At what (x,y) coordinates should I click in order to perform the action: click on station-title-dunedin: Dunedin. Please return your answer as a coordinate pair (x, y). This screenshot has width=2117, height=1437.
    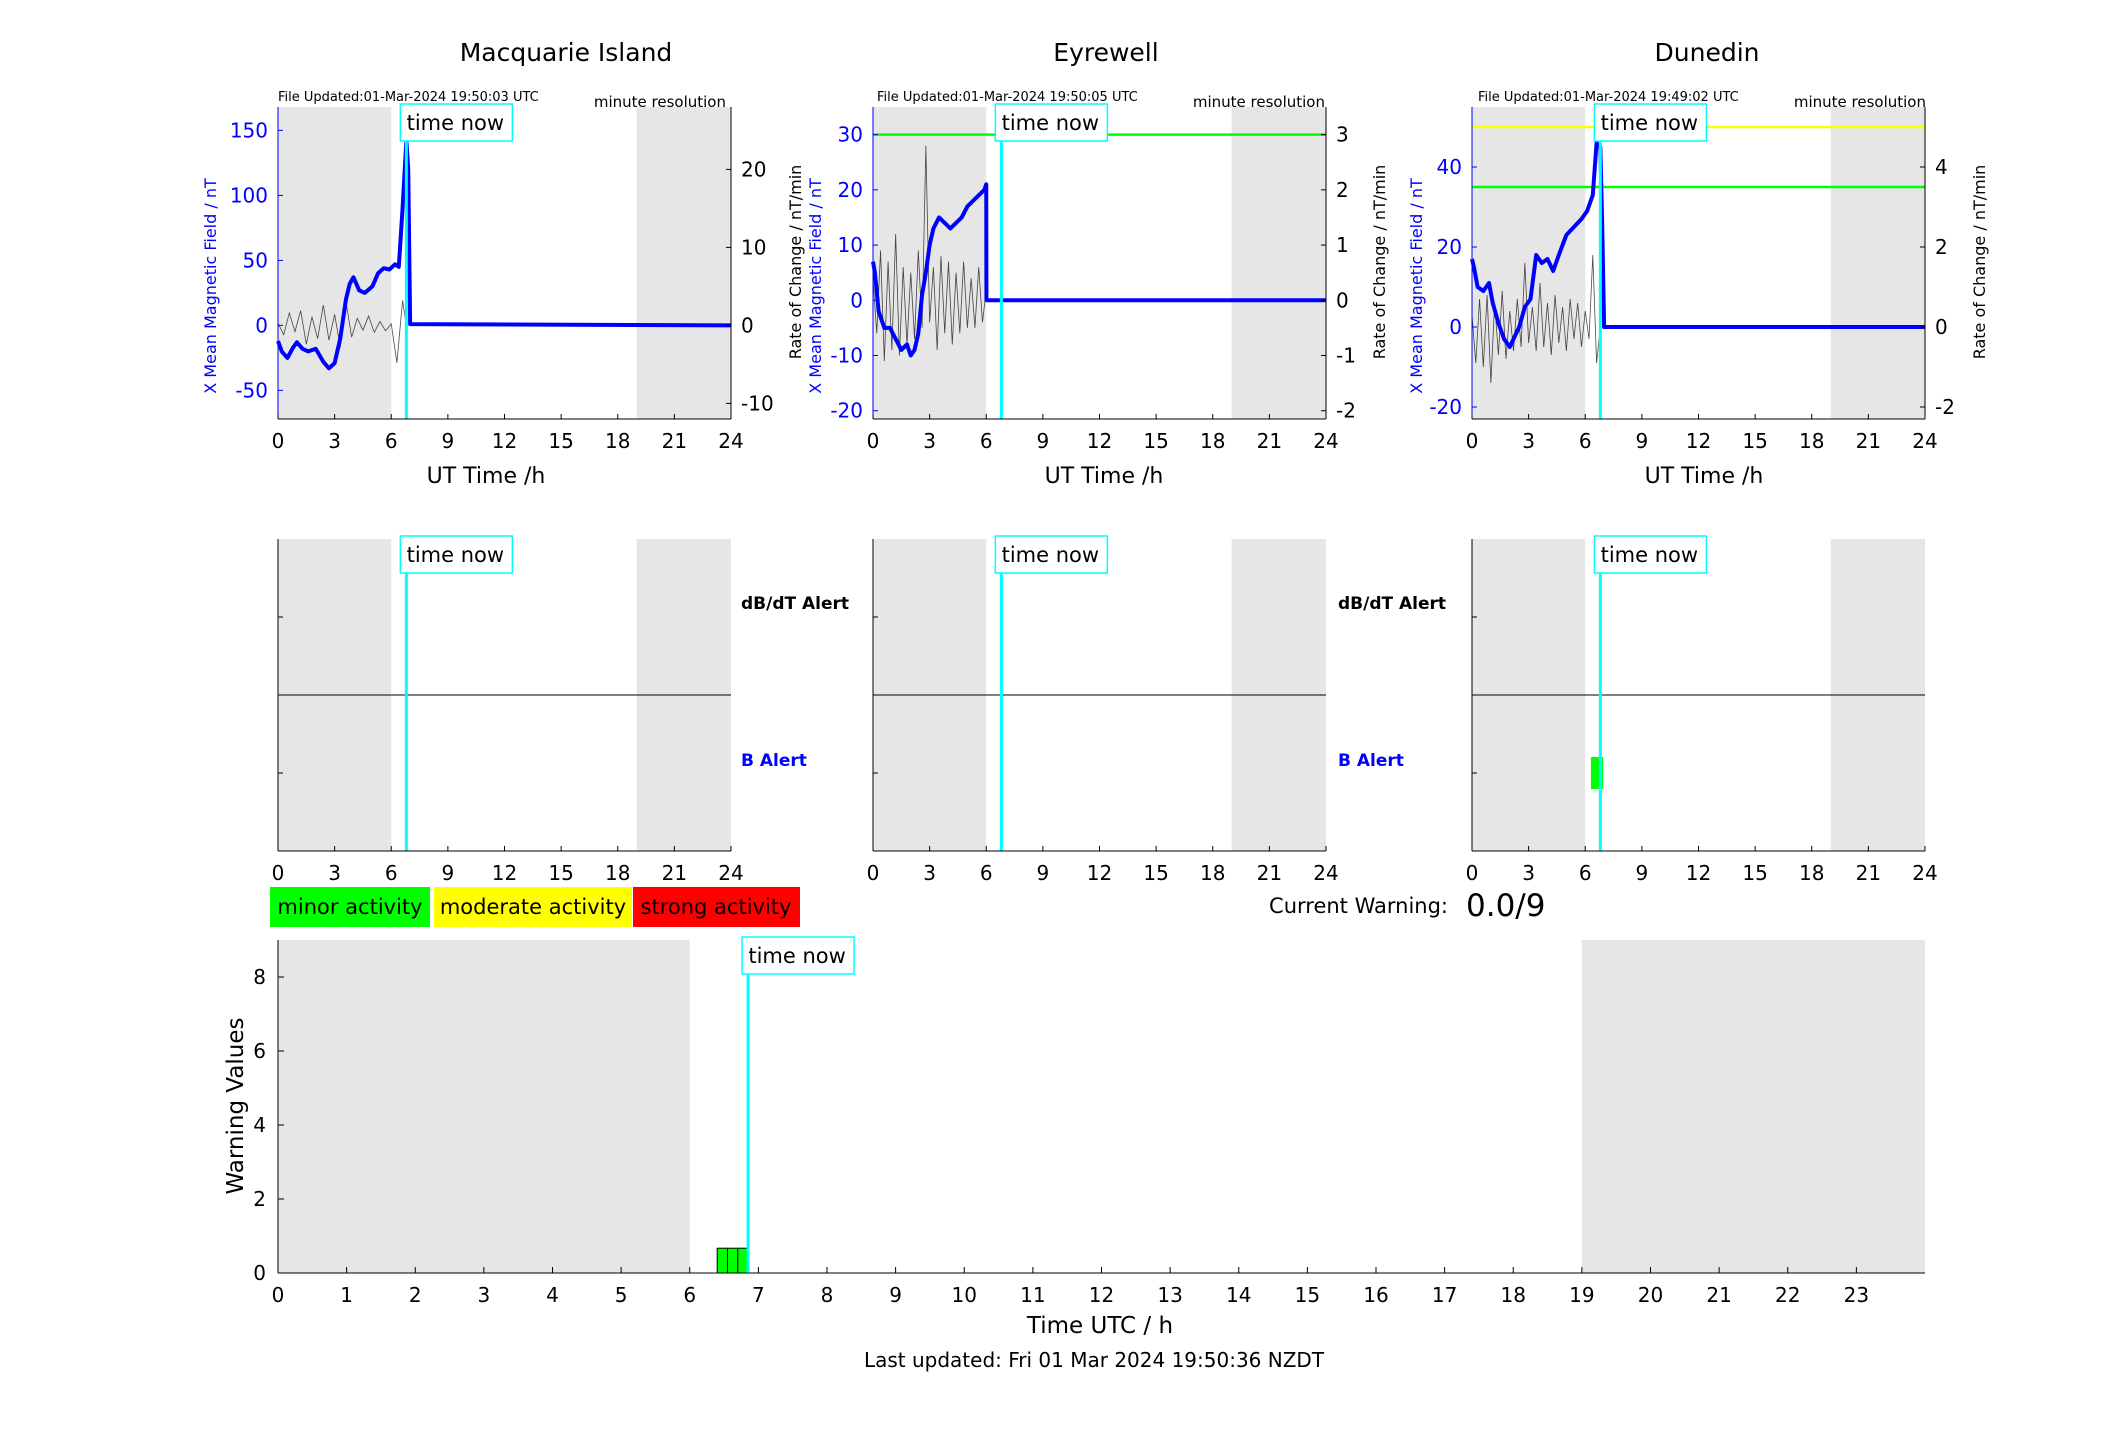
    Looking at the image, I should click on (1707, 52).